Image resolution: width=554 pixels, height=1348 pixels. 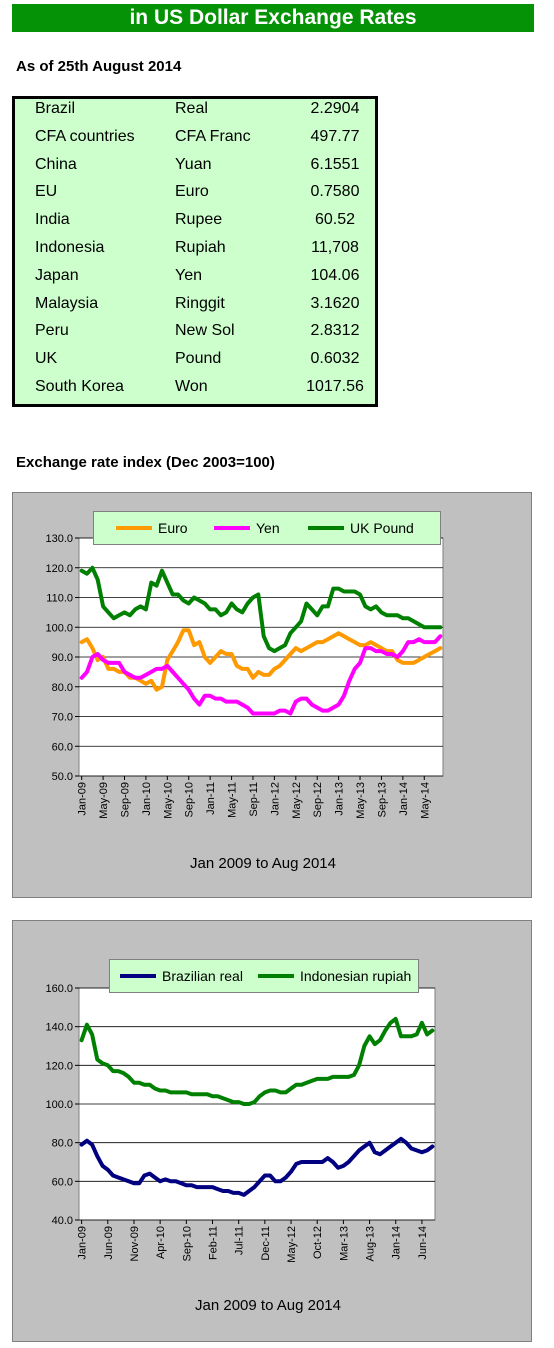 What do you see at coordinates (145, 462) in the screenshot?
I see `section-title: Exchange rate index (Dec 2003=100)` at bounding box center [145, 462].